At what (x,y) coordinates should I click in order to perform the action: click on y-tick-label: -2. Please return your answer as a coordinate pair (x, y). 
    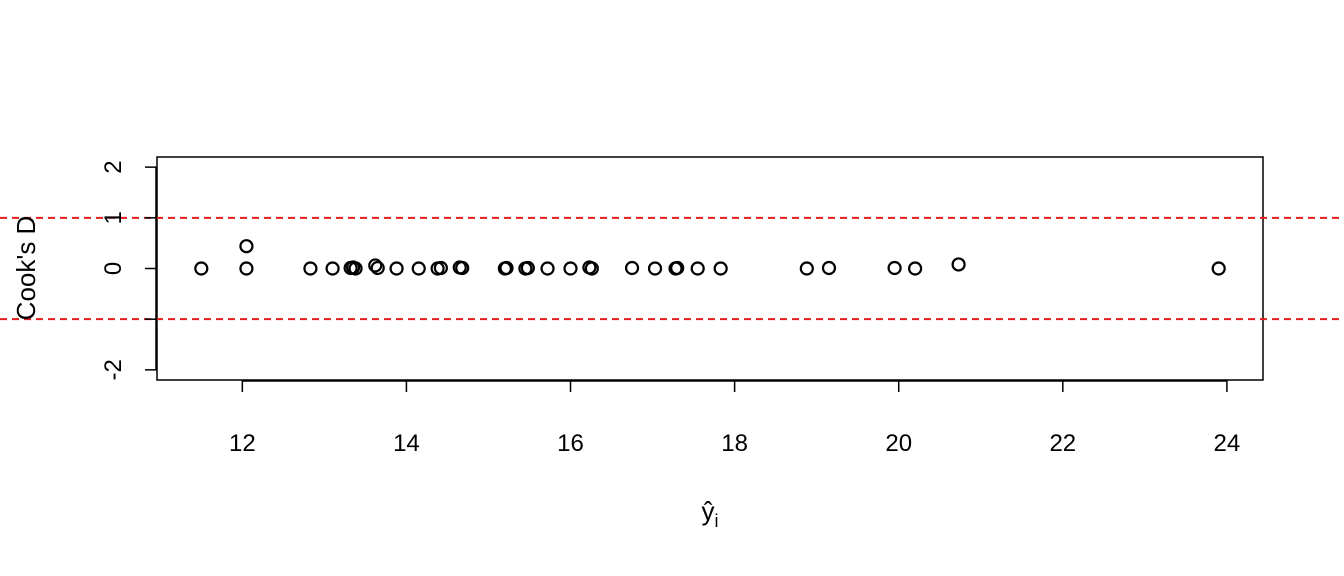
    Looking at the image, I should click on (113, 369).